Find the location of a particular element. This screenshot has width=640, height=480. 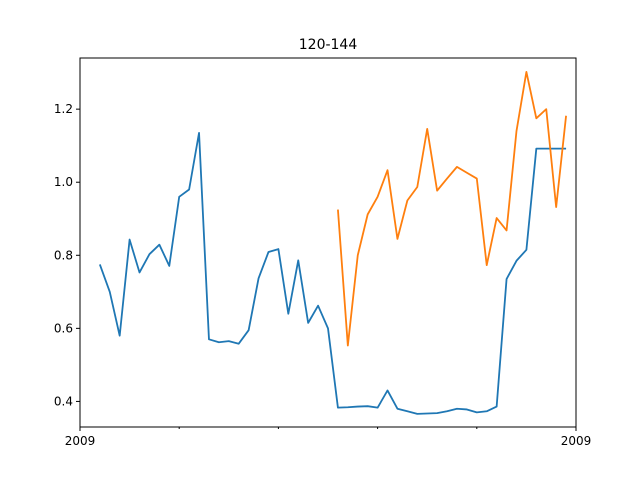

y-tick-label: 1.0 is located at coordinates (63, 182).